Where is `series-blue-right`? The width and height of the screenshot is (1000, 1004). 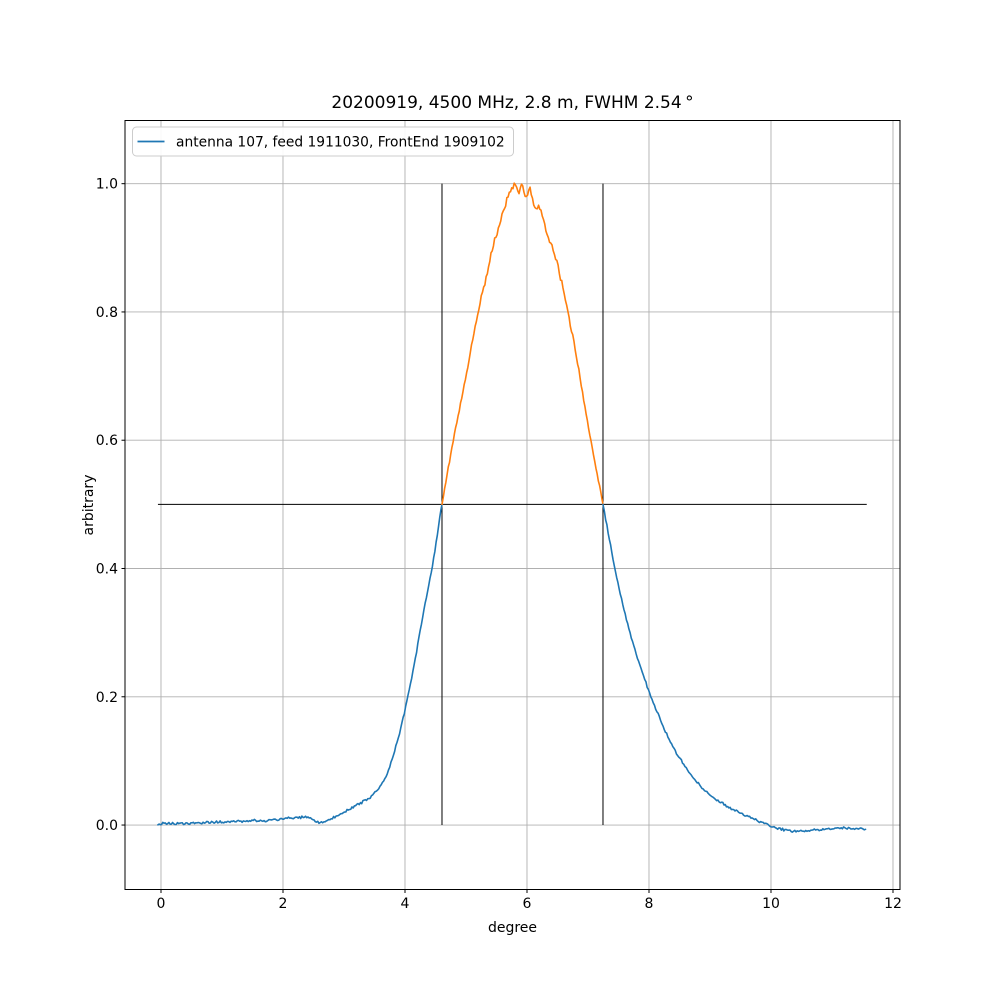 series-blue-right is located at coordinates (734, 668).